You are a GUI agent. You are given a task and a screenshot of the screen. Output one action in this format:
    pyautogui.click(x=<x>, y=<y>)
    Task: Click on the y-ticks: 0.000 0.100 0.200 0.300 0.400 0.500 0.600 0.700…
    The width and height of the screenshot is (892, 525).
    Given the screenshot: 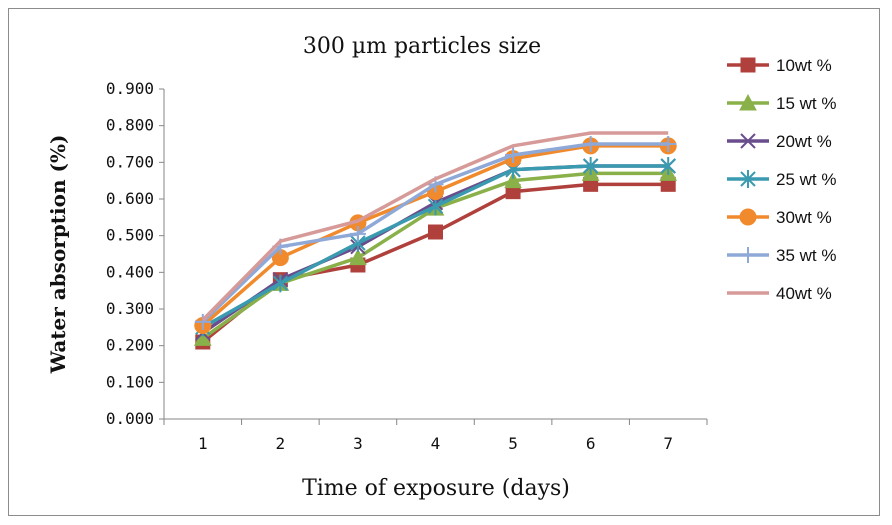 What is the action you would take?
    pyautogui.click(x=135, y=253)
    